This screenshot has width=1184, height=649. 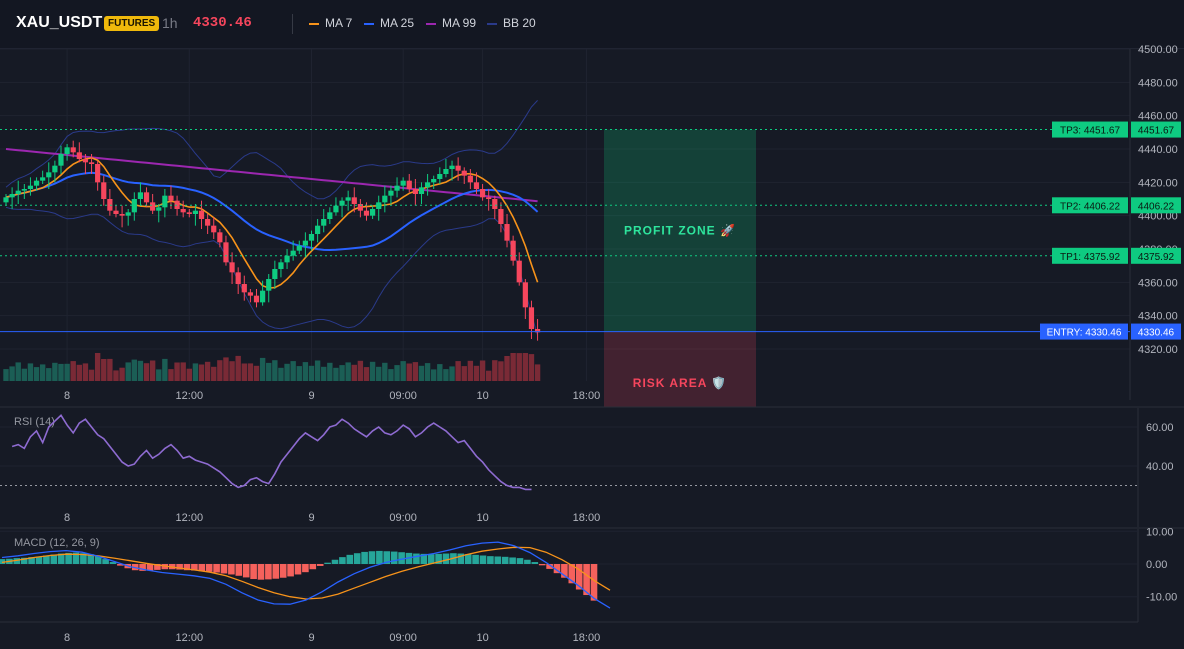 I want to click on legend-ma25: MA 25, so click(x=389, y=23).